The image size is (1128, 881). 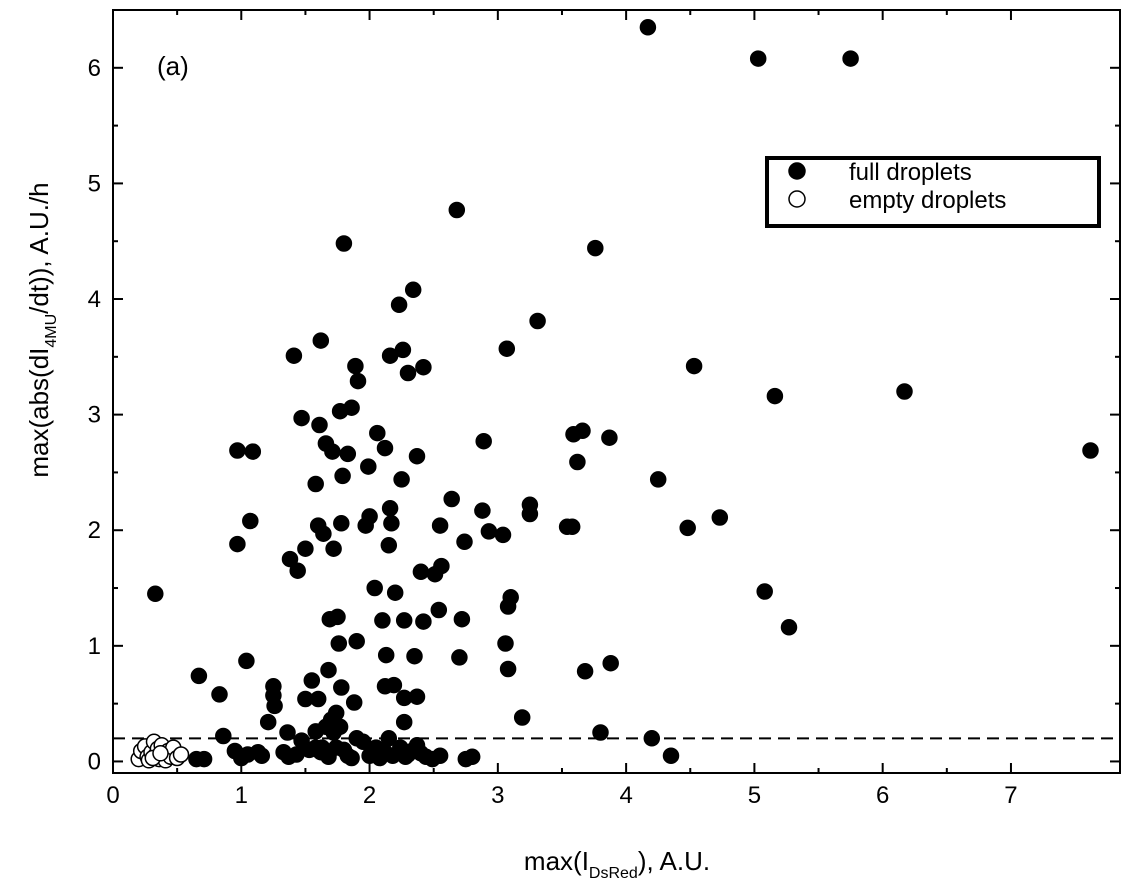 What do you see at coordinates (42, 329) in the screenshot?
I see `y-axis-title: max(abs(dI4MU/dt)), A.U./h` at bounding box center [42, 329].